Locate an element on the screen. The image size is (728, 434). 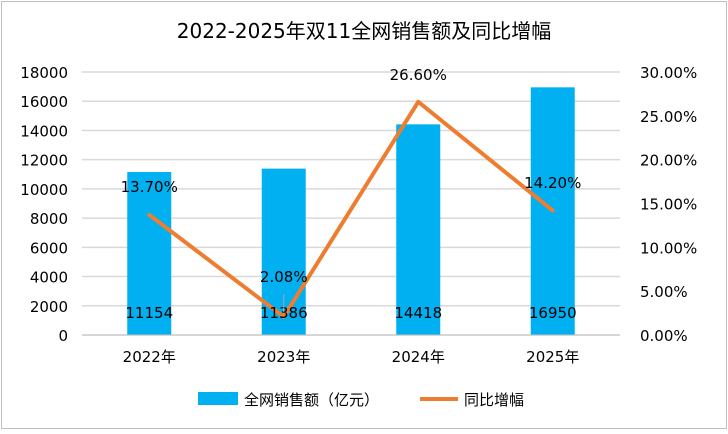
right-axis-tick-label: 5.00% is located at coordinates (664, 292).